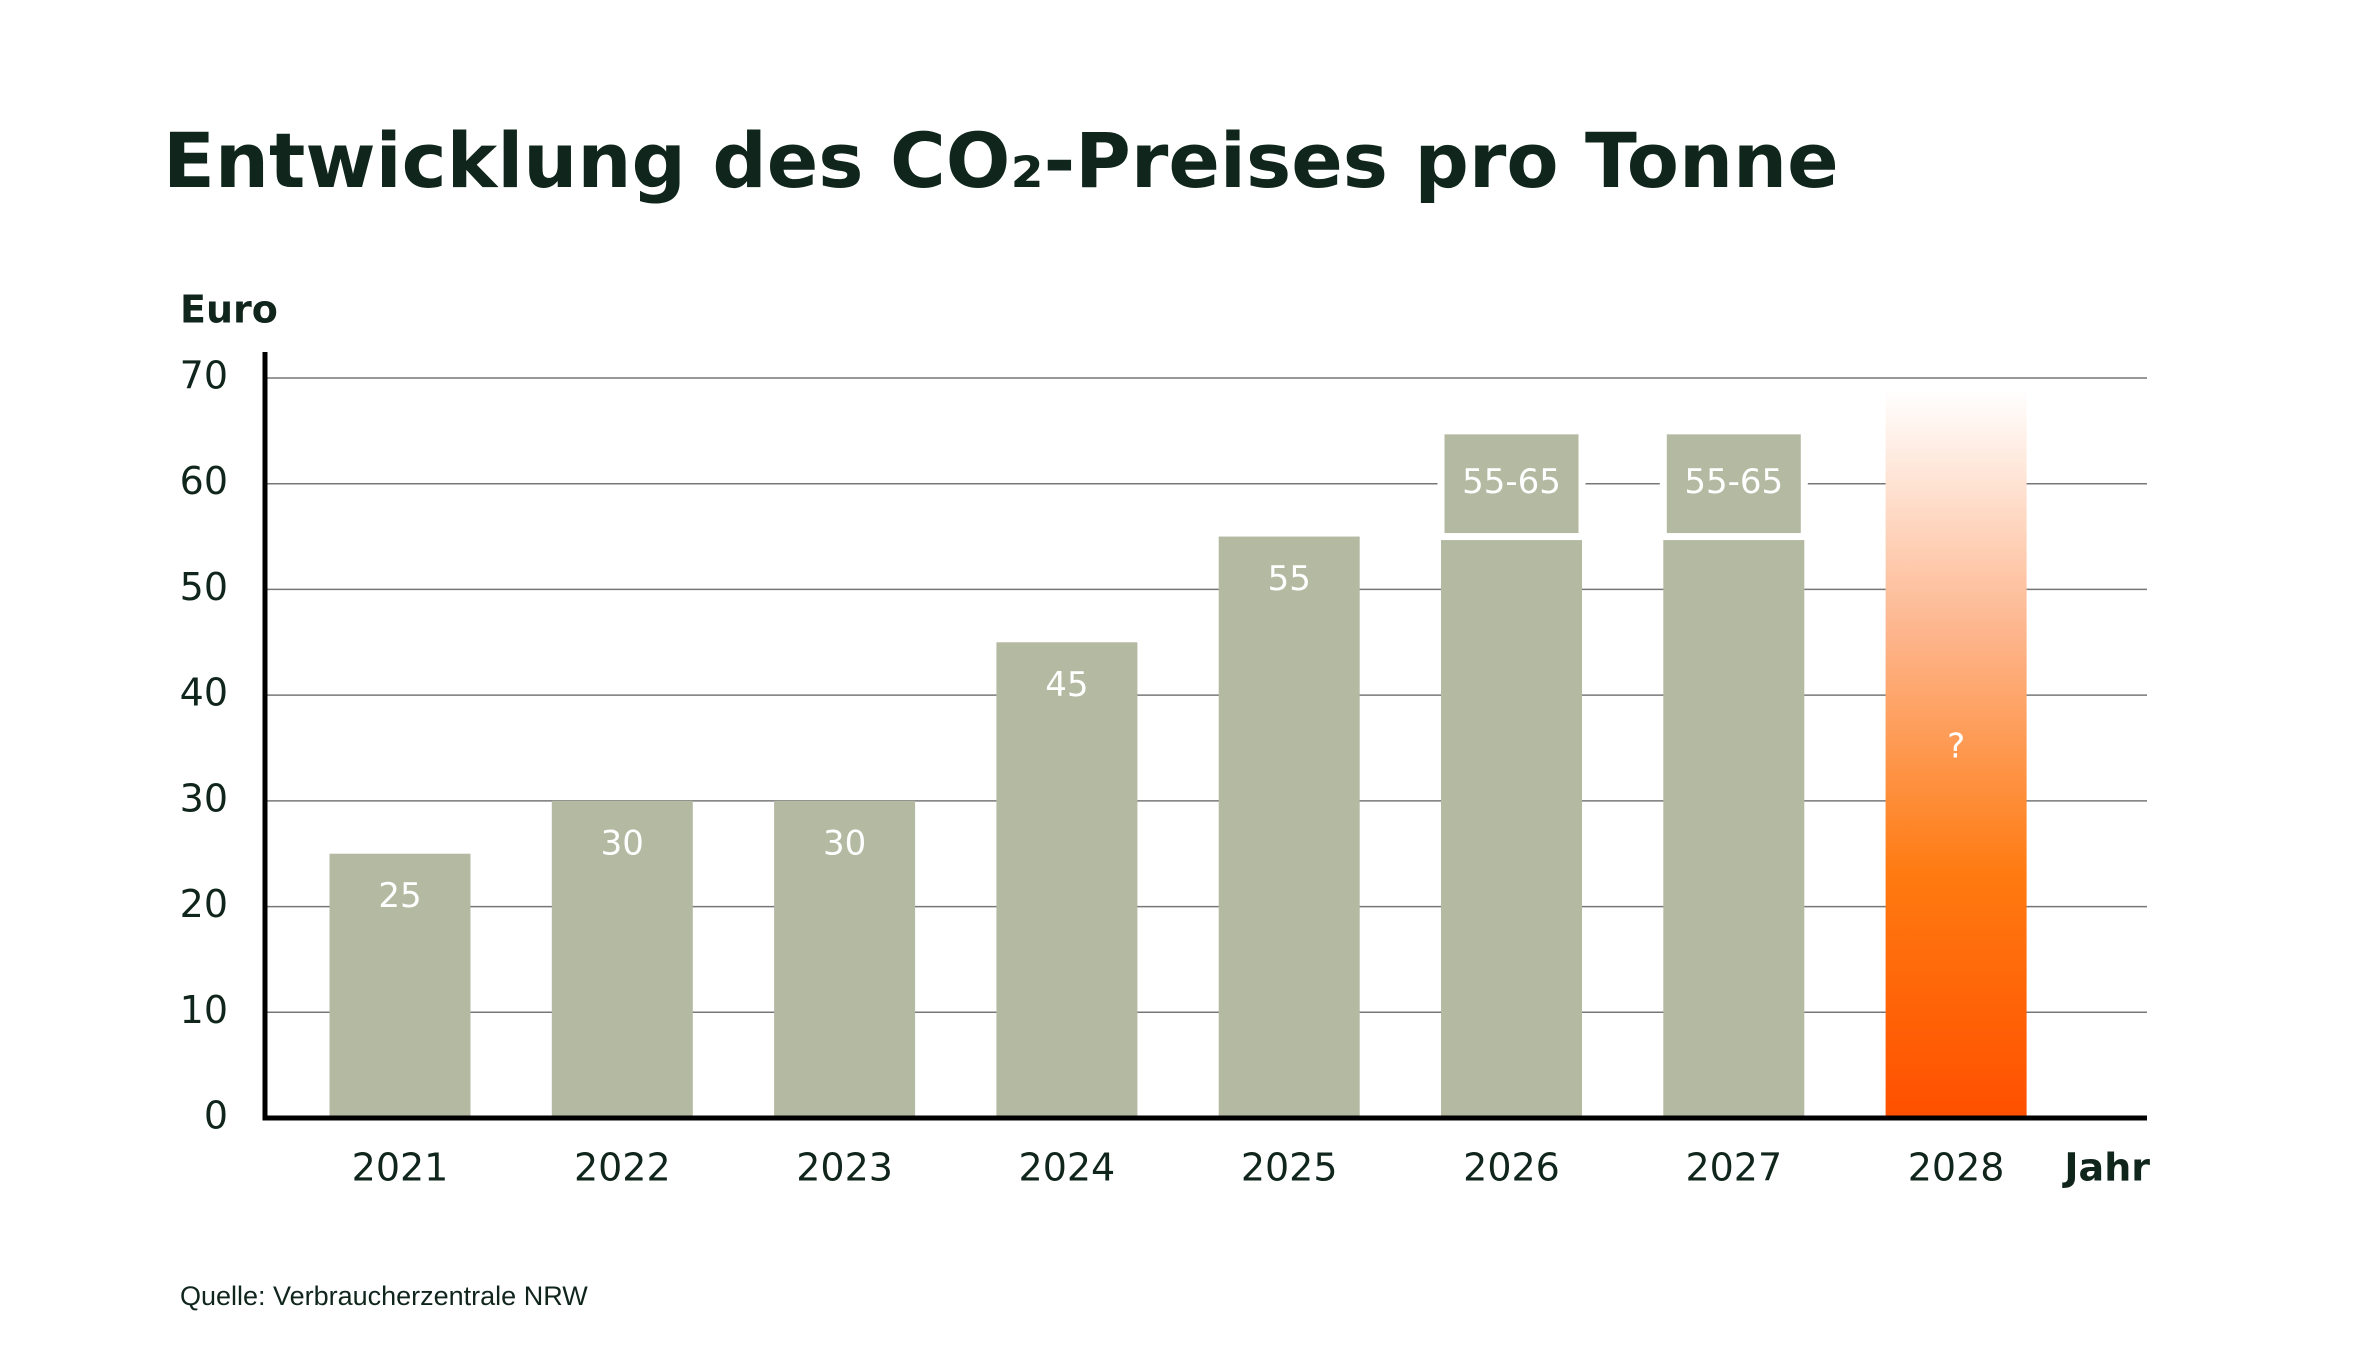  What do you see at coordinates (844, 1168) in the screenshot?
I see `x-tick-label: 2023` at bounding box center [844, 1168].